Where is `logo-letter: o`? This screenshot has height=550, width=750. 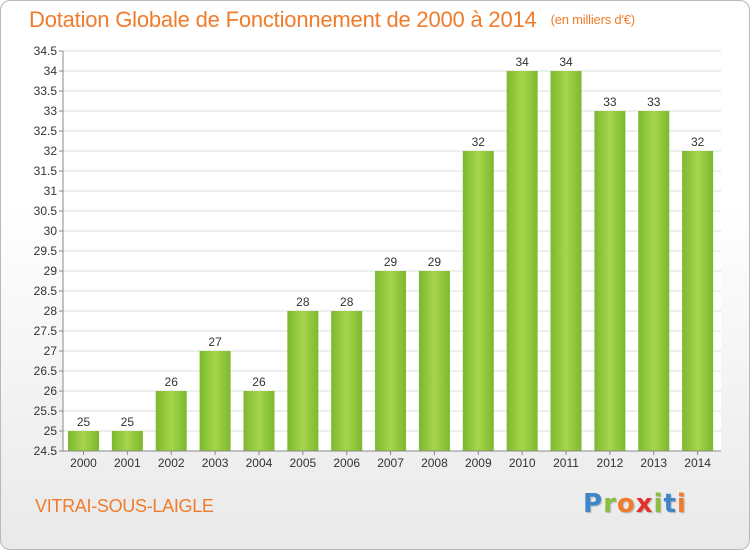
logo-letter: o is located at coordinates (626, 504).